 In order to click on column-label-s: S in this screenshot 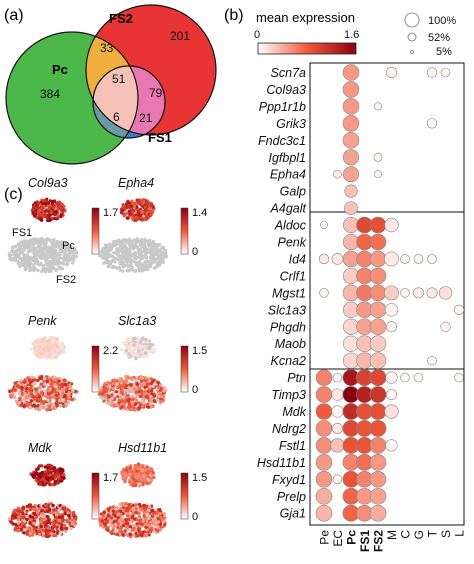, I will do `click(446, 534)`.